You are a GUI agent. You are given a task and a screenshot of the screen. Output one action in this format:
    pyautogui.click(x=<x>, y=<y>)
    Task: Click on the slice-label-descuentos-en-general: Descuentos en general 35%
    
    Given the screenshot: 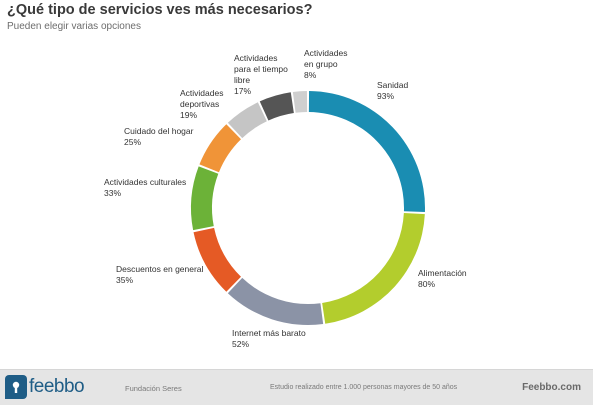 What is the action you would take?
    pyautogui.click(x=160, y=274)
    